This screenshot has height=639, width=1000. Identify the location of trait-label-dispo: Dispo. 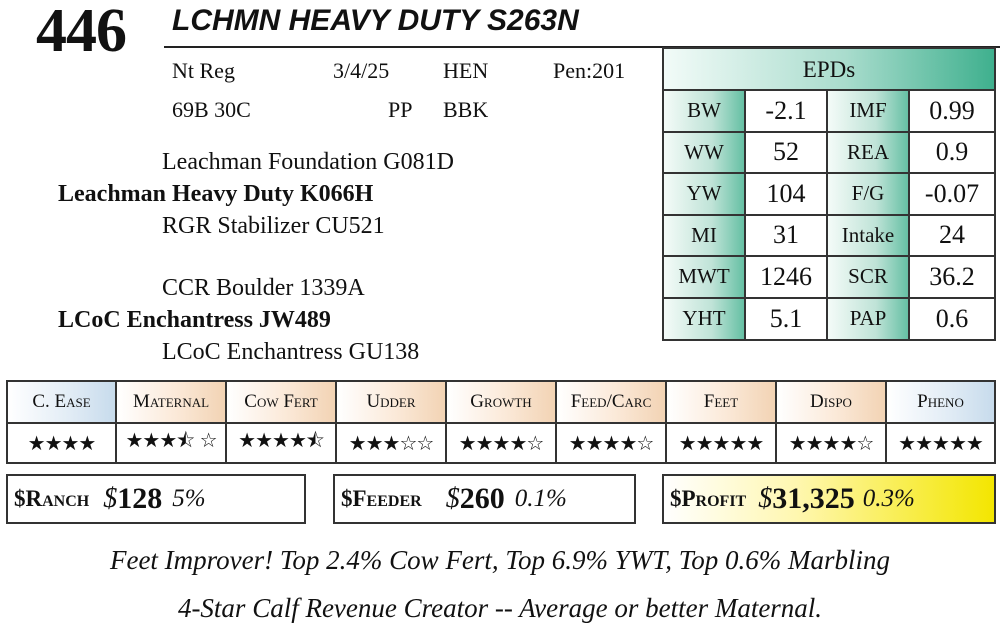
(832, 402).